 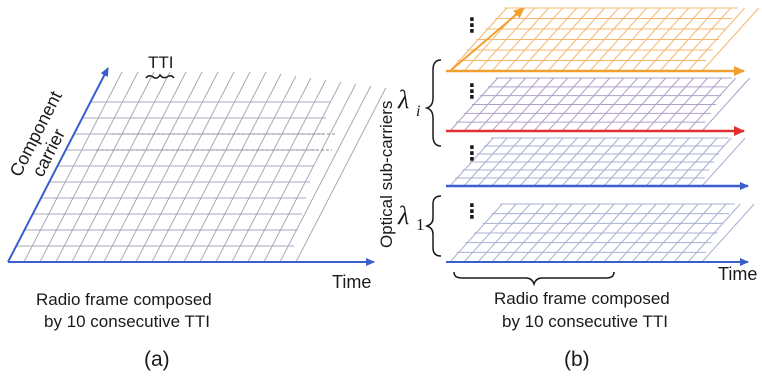 I want to click on panel-a-x-axis-label: Time, so click(x=351, y=282).